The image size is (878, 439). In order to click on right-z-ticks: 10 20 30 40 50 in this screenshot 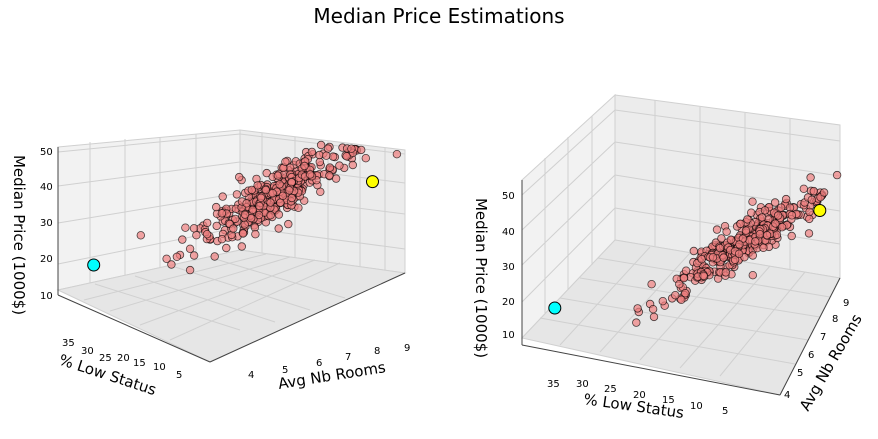, I will do `click(508, 266)`.